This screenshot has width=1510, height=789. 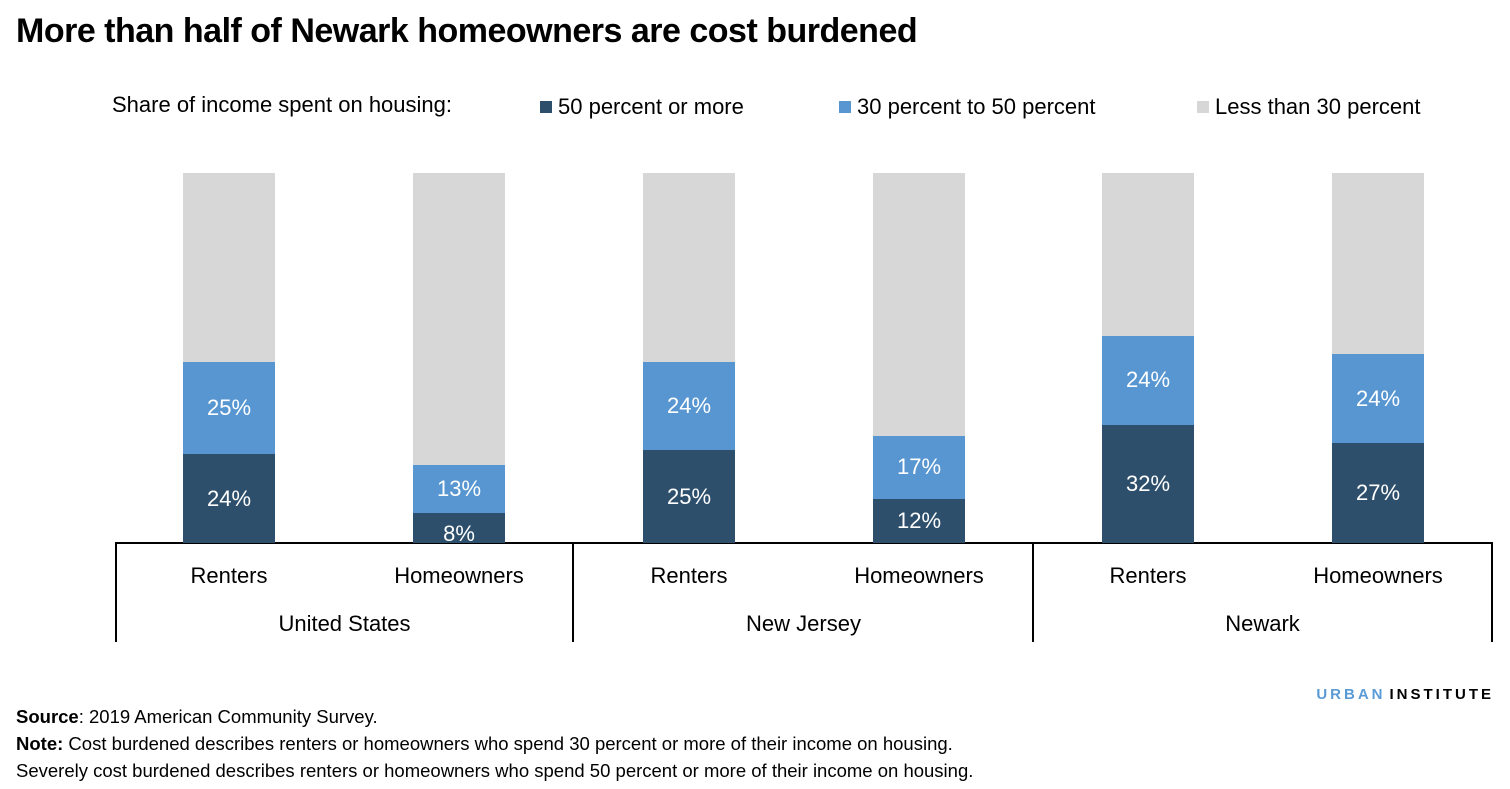 I want to click on data-label: 17%, so click(x=919, y=467).